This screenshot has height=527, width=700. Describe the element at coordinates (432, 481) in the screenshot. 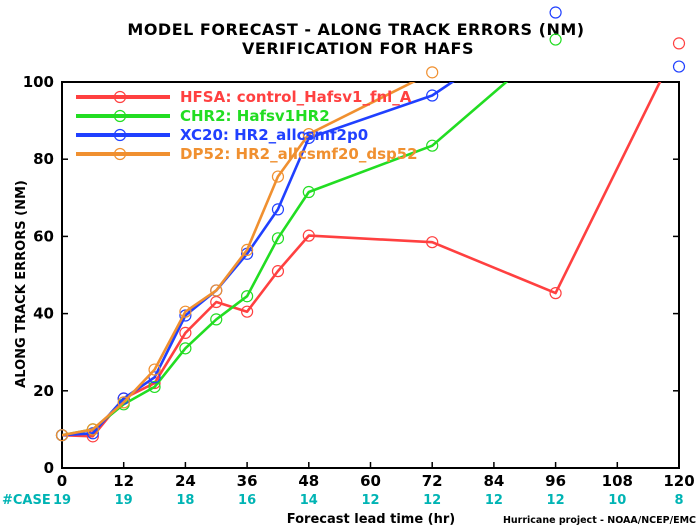

I see `x-tick-label: 72` at that location.